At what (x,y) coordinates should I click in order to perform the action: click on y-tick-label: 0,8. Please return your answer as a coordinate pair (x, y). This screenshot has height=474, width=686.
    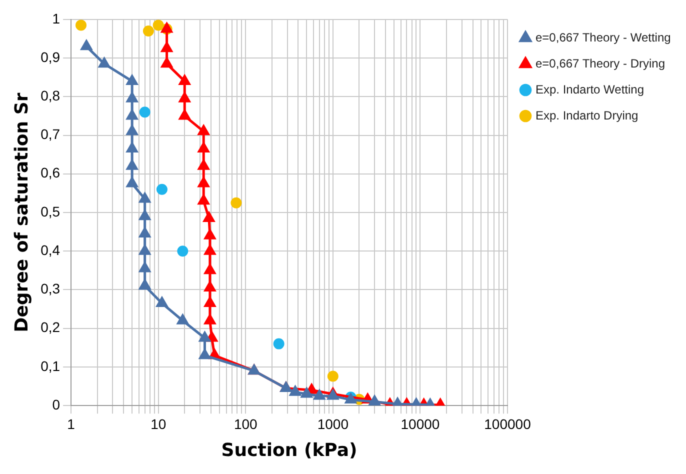
    Looking at the image, I should click on (50, 96).